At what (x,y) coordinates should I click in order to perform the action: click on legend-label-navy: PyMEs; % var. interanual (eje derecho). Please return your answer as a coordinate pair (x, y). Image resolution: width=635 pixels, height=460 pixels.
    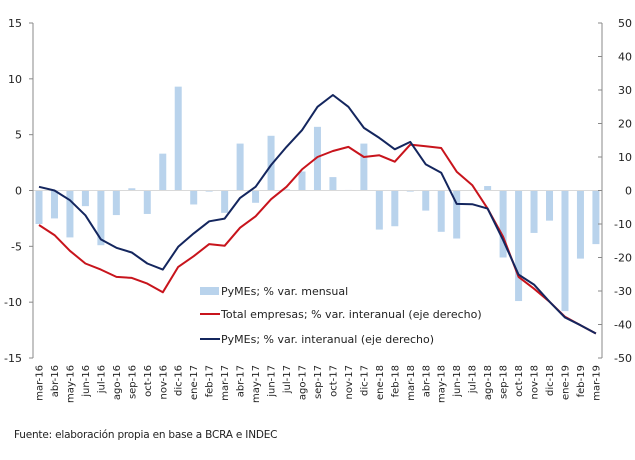
    Looking at the image, I should click on (327, 339).